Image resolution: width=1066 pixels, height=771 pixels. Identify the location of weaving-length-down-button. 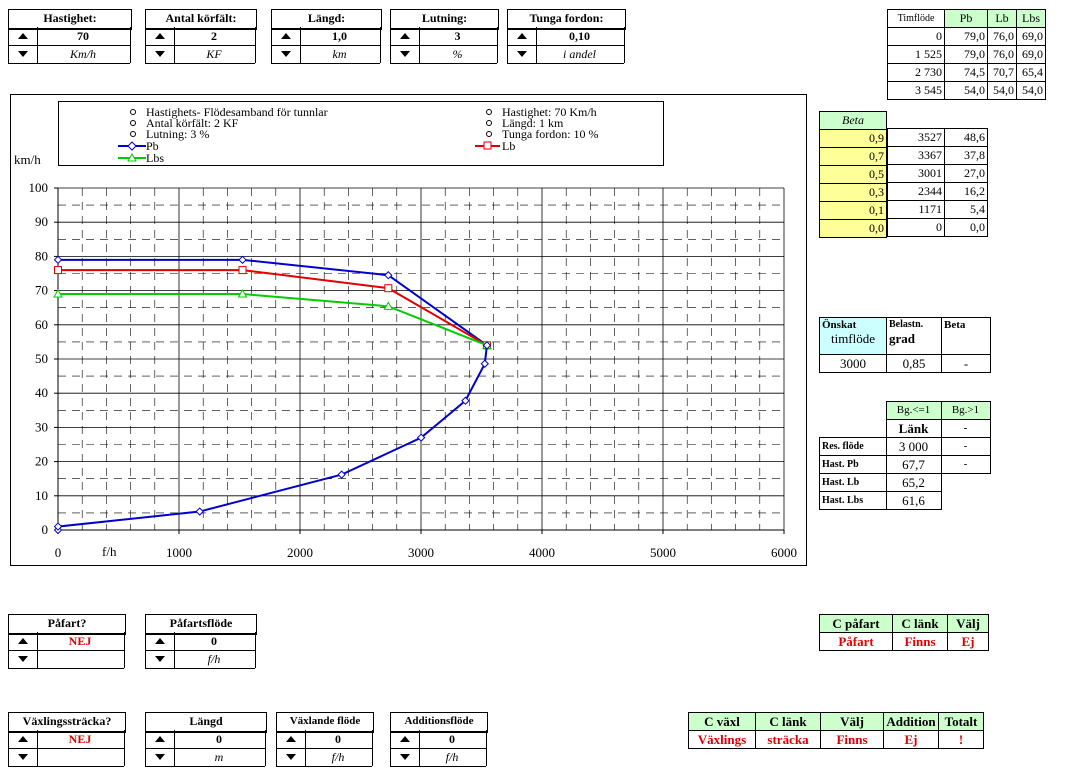
(160, 757).